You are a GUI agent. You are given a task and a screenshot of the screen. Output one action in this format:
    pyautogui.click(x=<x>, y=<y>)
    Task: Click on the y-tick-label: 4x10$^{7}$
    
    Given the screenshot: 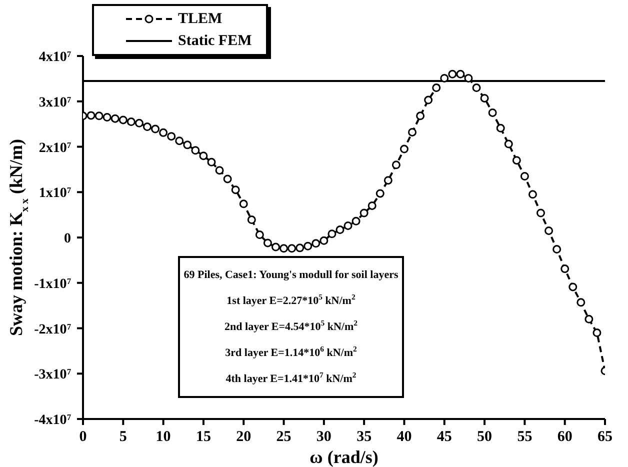 What is the action you would take?
    pyautogui.click(x=54, y=57)
    